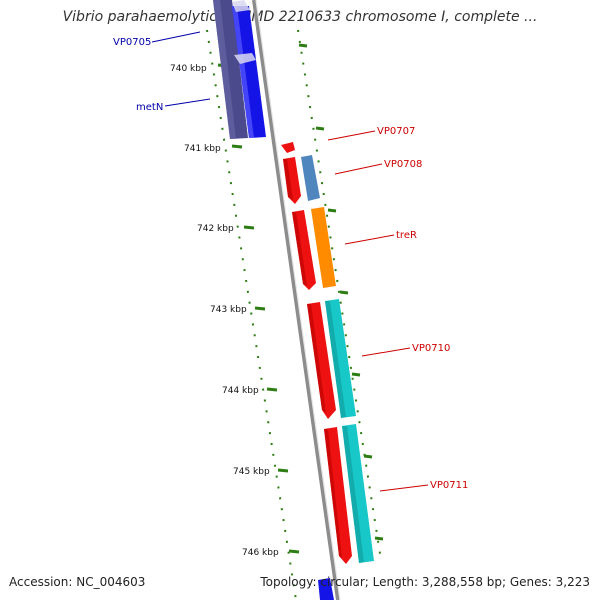  I want to click on gene-label-vp0711: VP0711, so click(449, 485).